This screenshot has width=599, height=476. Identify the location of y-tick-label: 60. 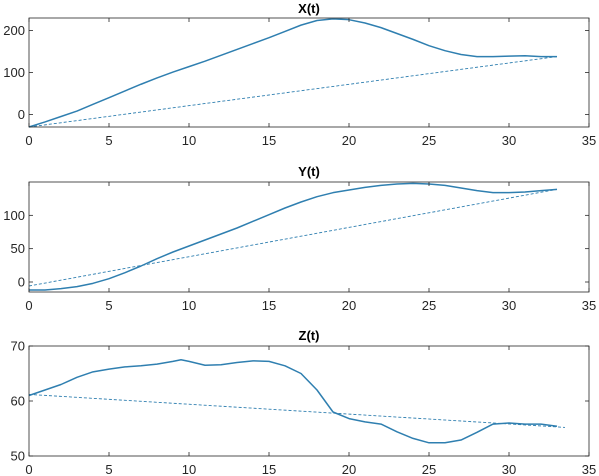
(18, 401).